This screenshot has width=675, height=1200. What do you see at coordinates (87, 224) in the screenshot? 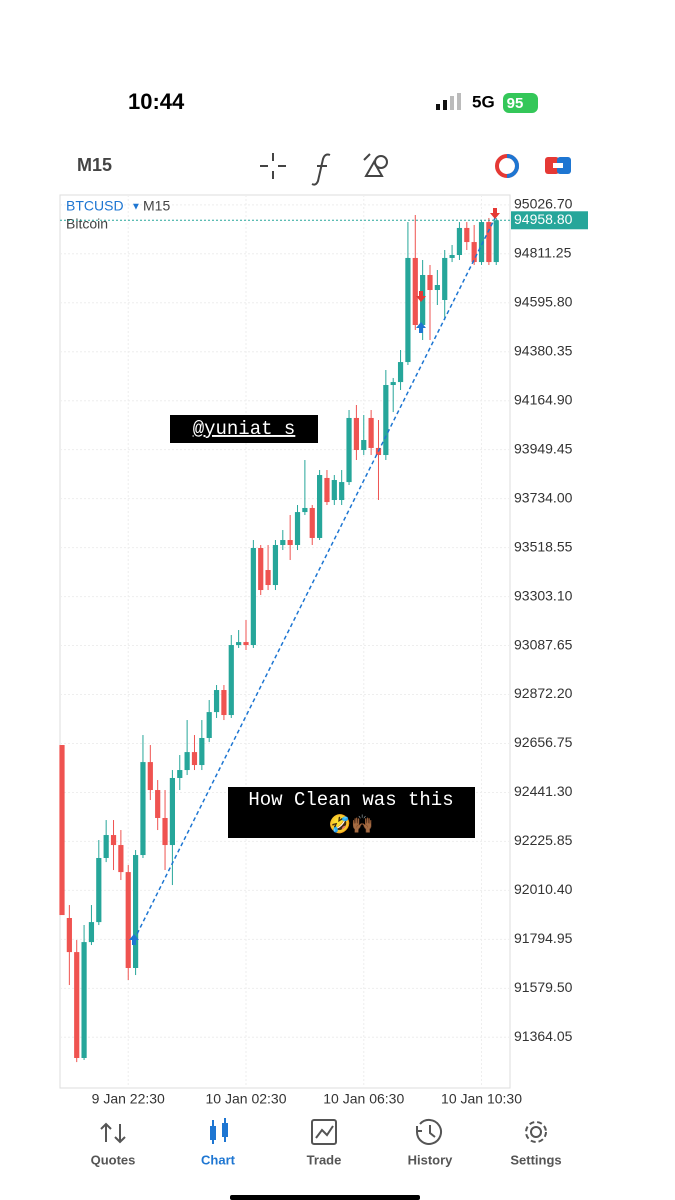
I see `symbol-description: Bitcoin` at bounding box center [87, 224].